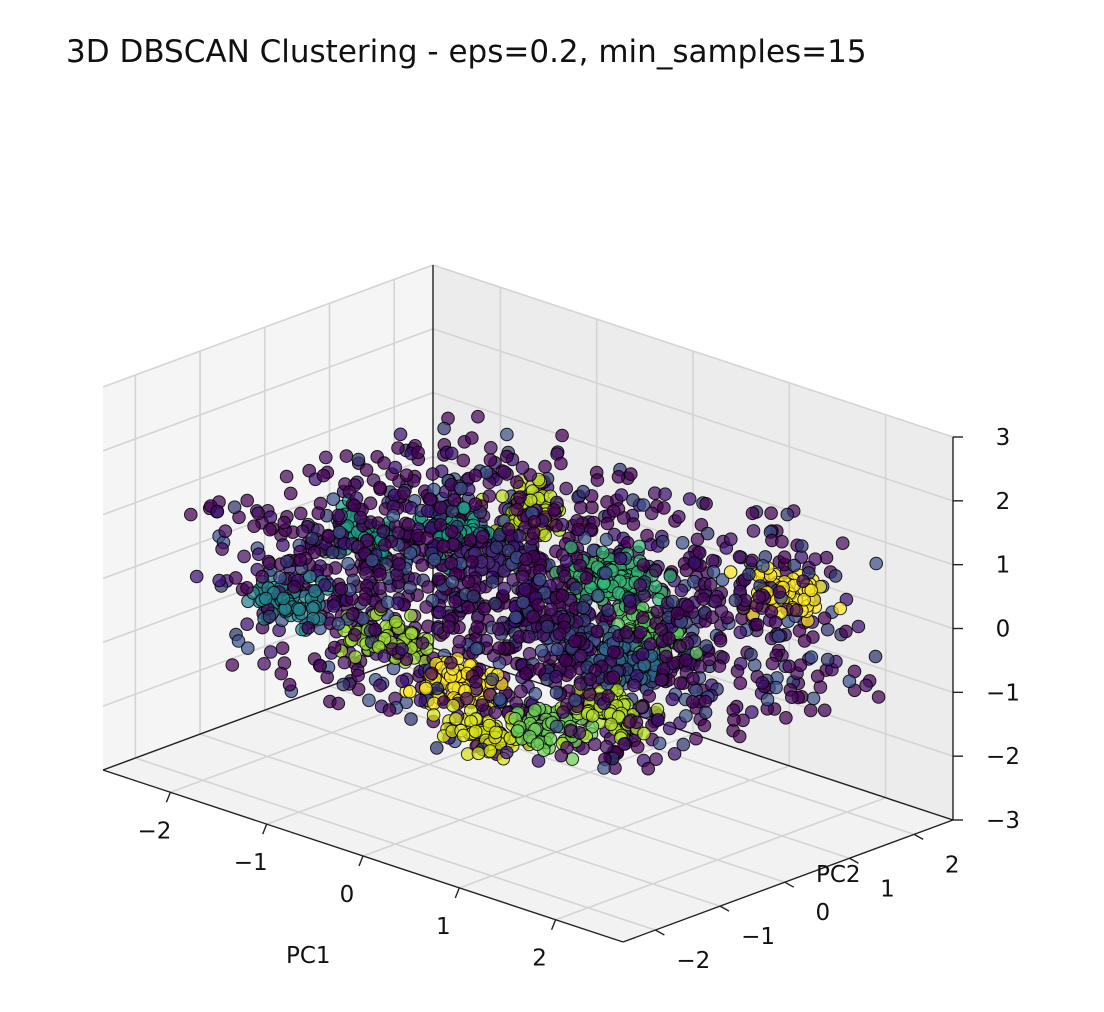 This screenshot has width=1104, height=1012. What do you see at coordinates (1003, 821) in the screenshot?
I see `z-tick-label: −3` at bounding box center [1003, 821].